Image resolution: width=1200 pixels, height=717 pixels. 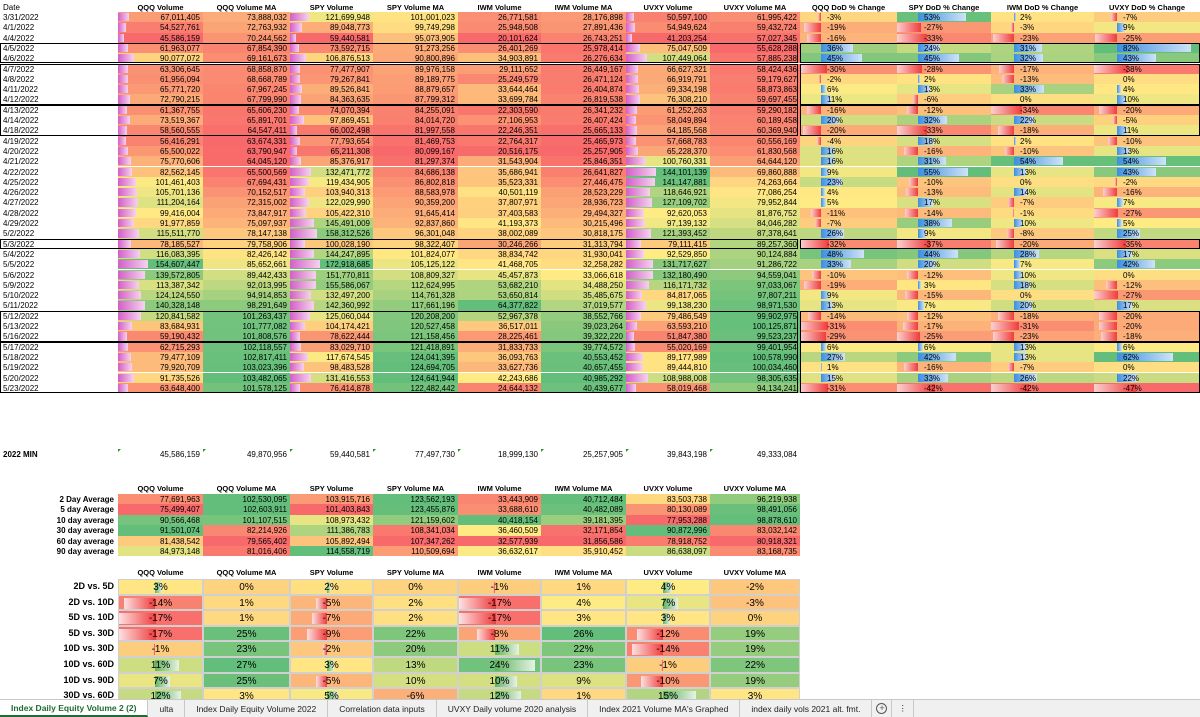 What do you see at coordinates (499, 37) in the screenshot?
I see `volume-cell: 20,101,624` at bounding box center [499, 37].